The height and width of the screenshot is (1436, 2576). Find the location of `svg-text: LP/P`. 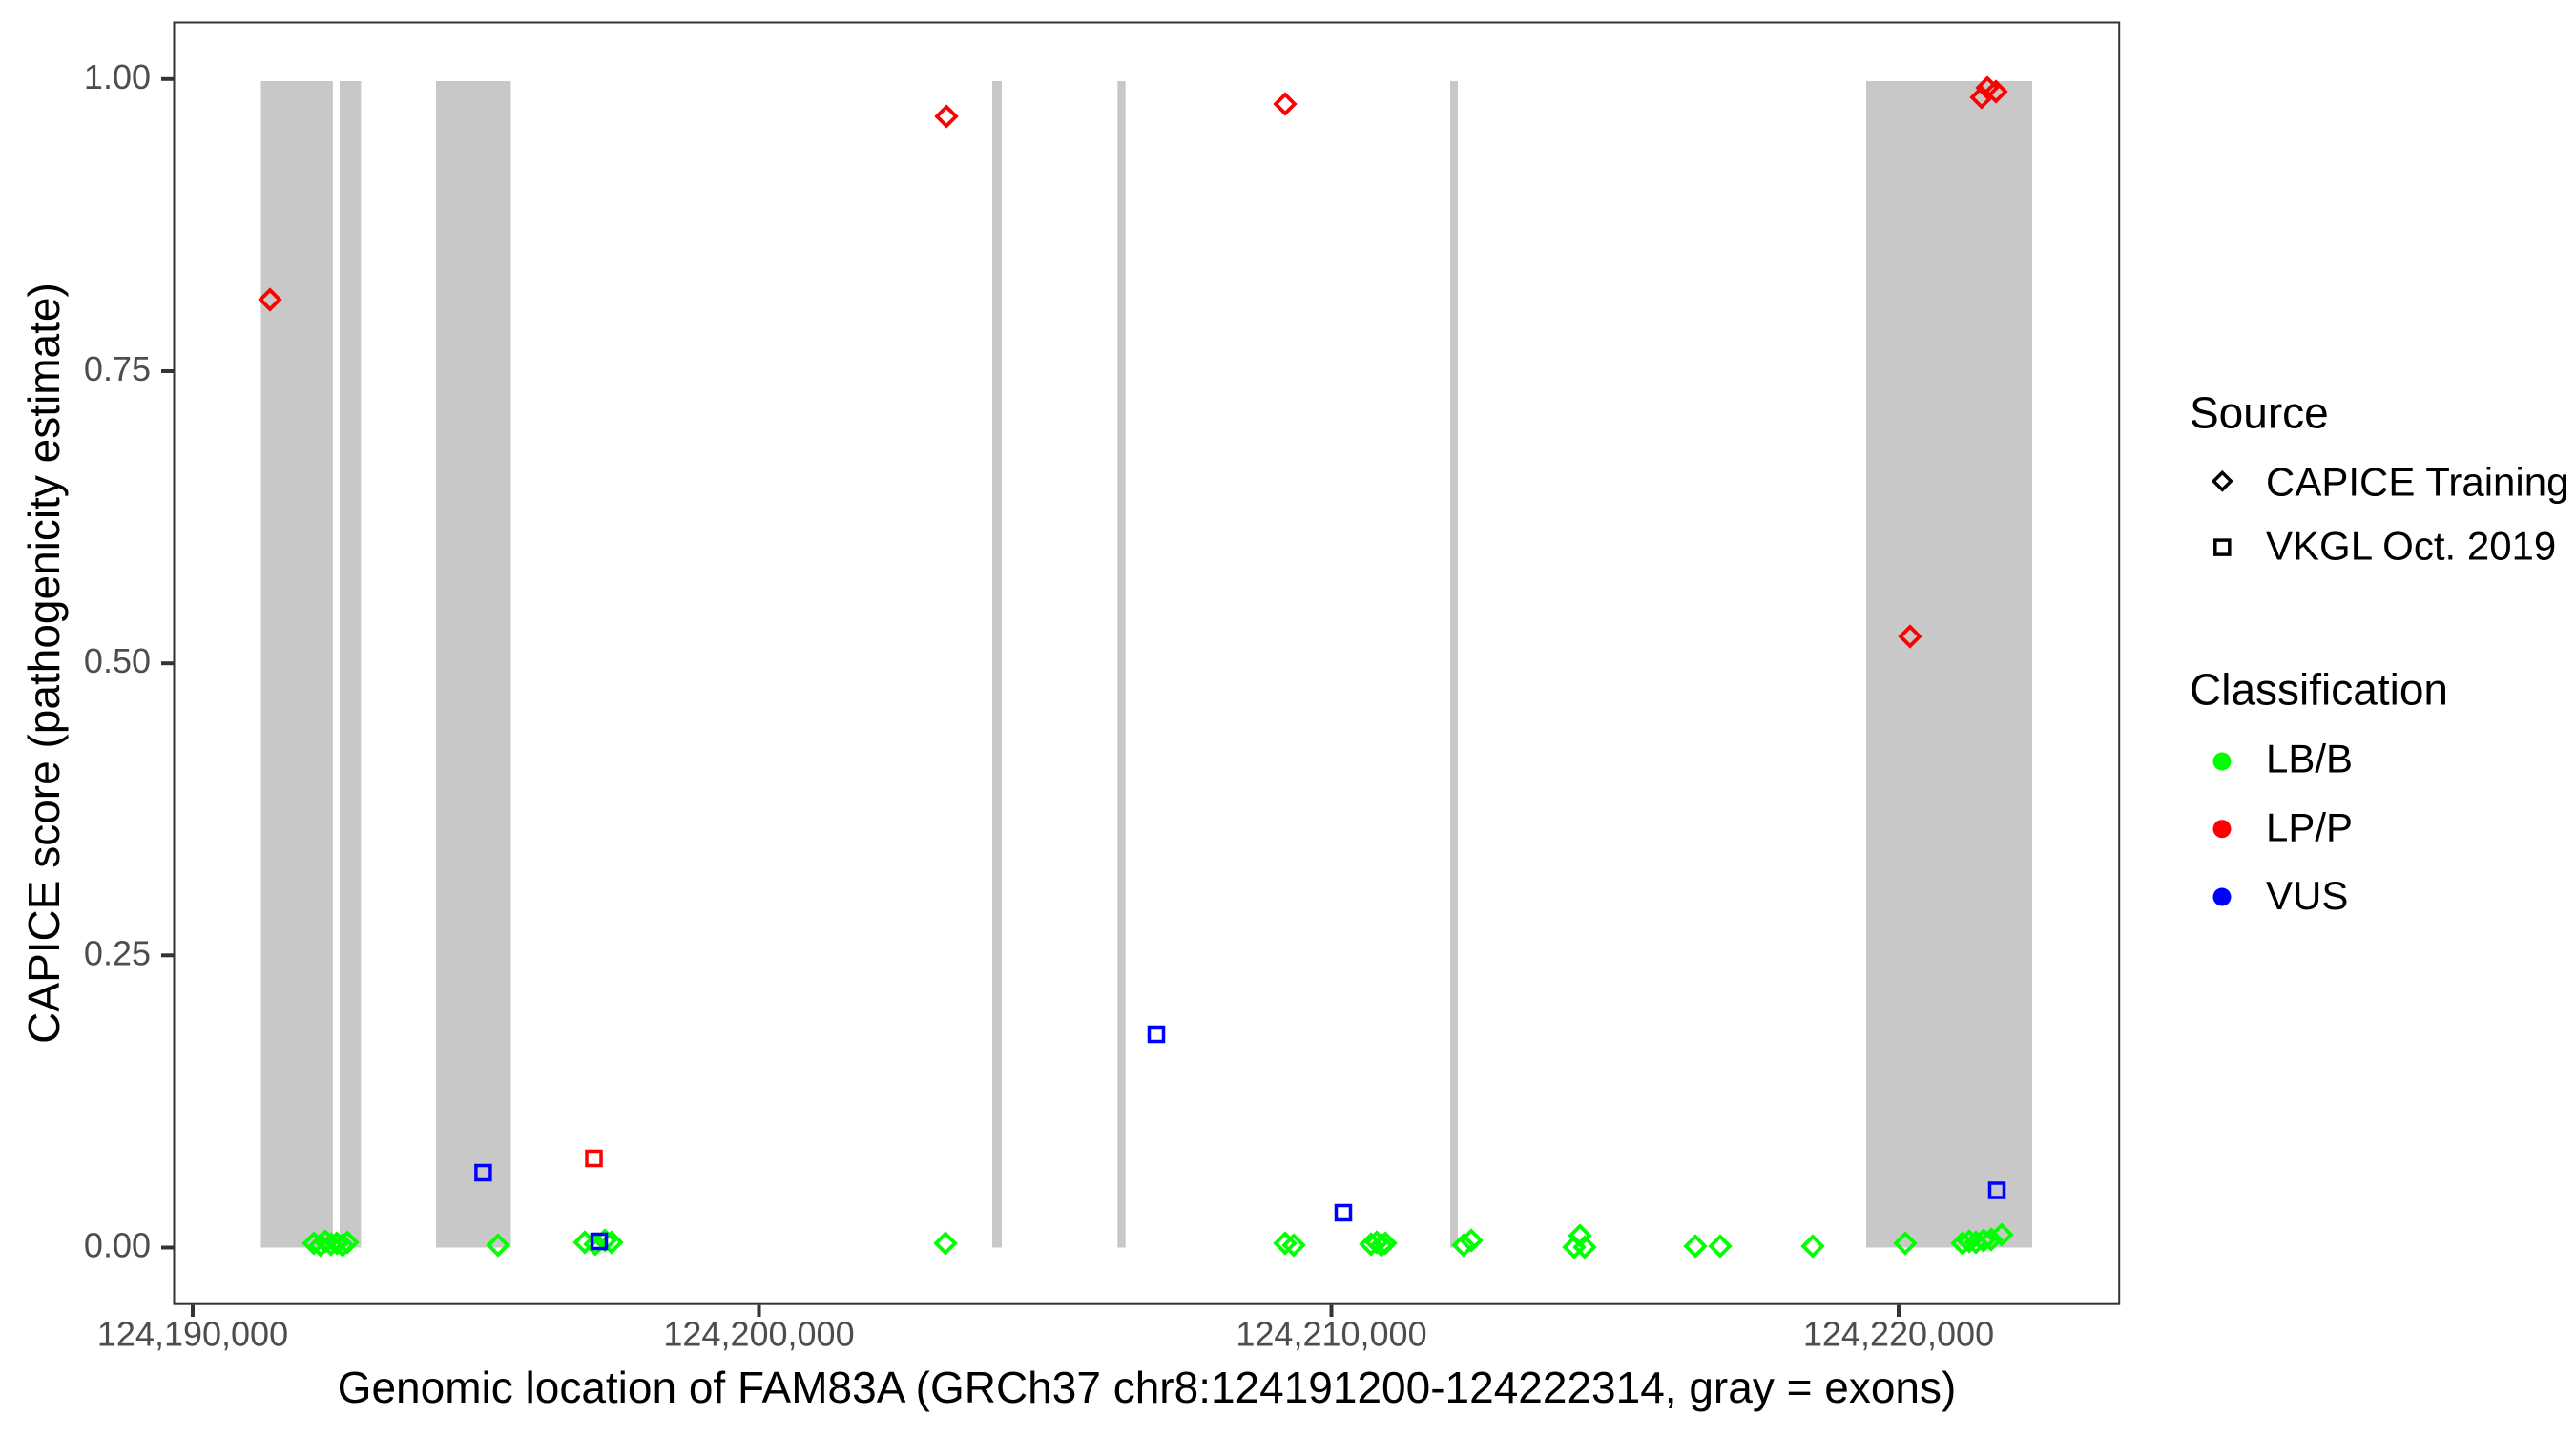

svg-text: LP/P is located at coordinates (2309, 827).